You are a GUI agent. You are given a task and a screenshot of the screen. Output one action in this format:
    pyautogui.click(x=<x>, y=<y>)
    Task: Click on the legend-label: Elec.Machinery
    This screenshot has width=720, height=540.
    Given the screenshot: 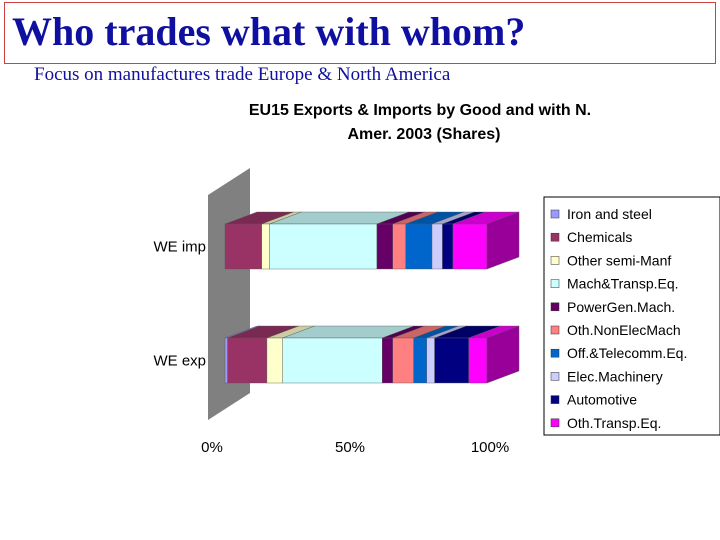 What is the action you would take?
    pyautogui.click(x=615, y=376)
    